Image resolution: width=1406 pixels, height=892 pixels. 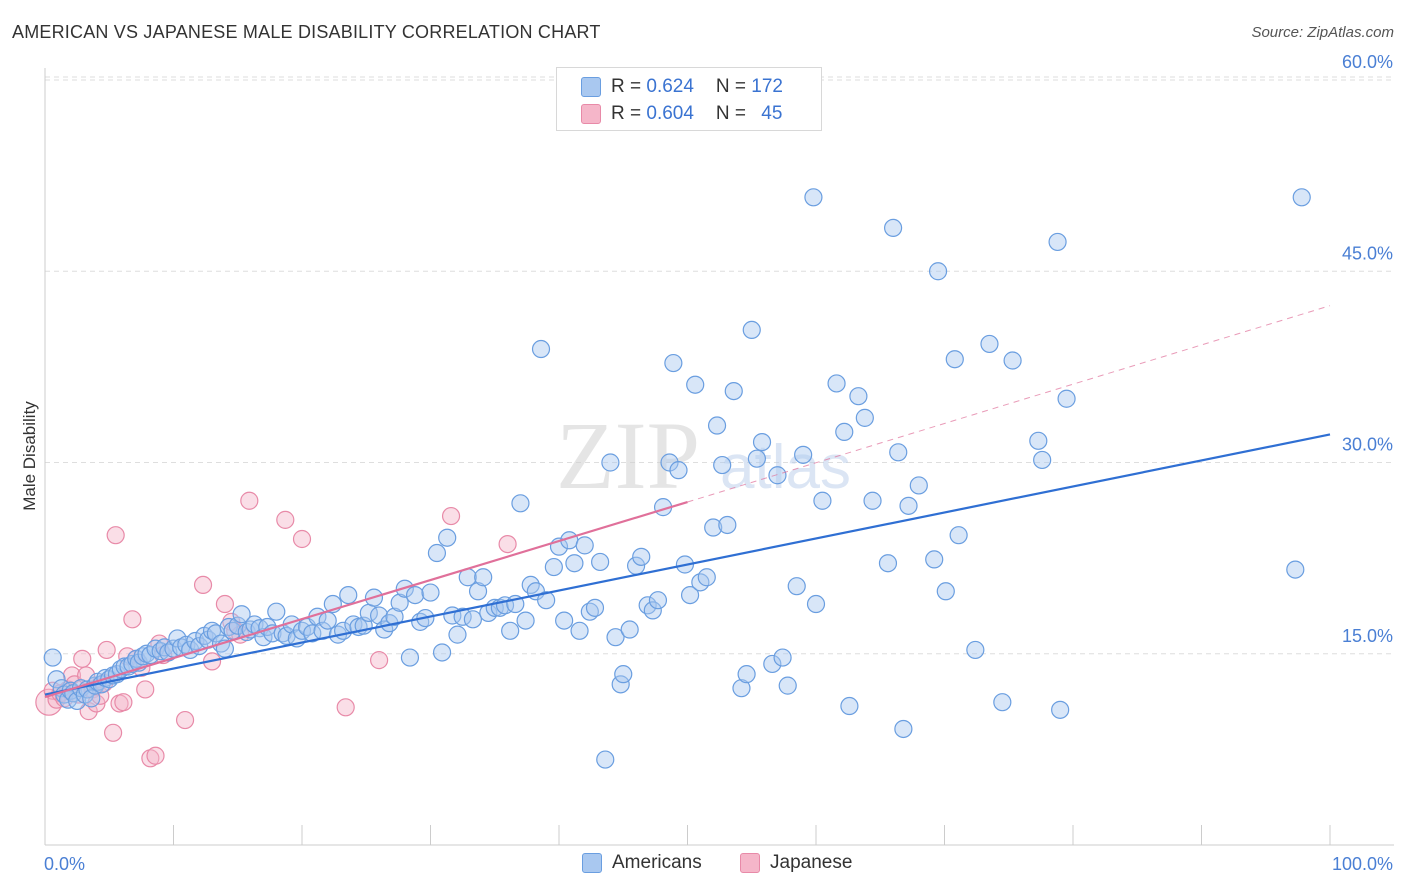 What do you see at coordinates (1367, 636) in the screenshot?
I see `y-tick-label: 15.0%` at bounding box center [1367, 636].